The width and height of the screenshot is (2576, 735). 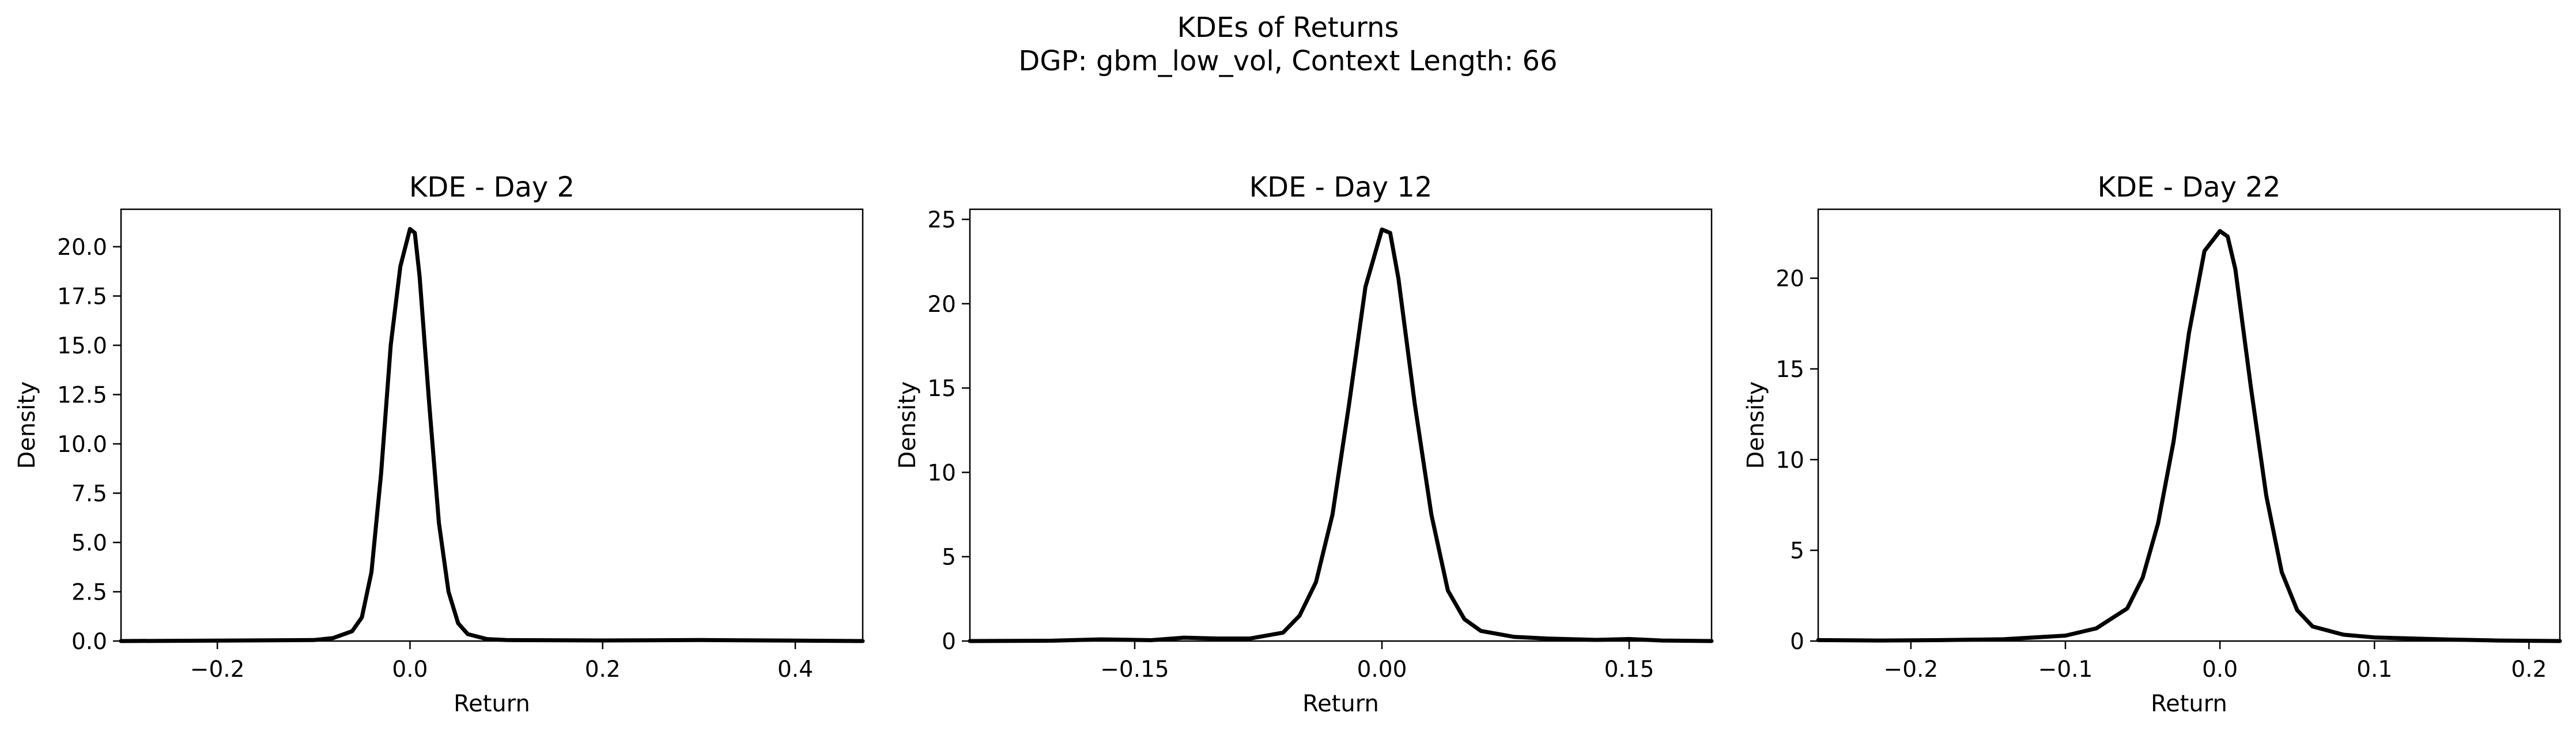 What do you see at coordinates (1341, 187) in the screenshot?
I see `panel-title: KDE - Day 12` at bounding box center [1341, 187].